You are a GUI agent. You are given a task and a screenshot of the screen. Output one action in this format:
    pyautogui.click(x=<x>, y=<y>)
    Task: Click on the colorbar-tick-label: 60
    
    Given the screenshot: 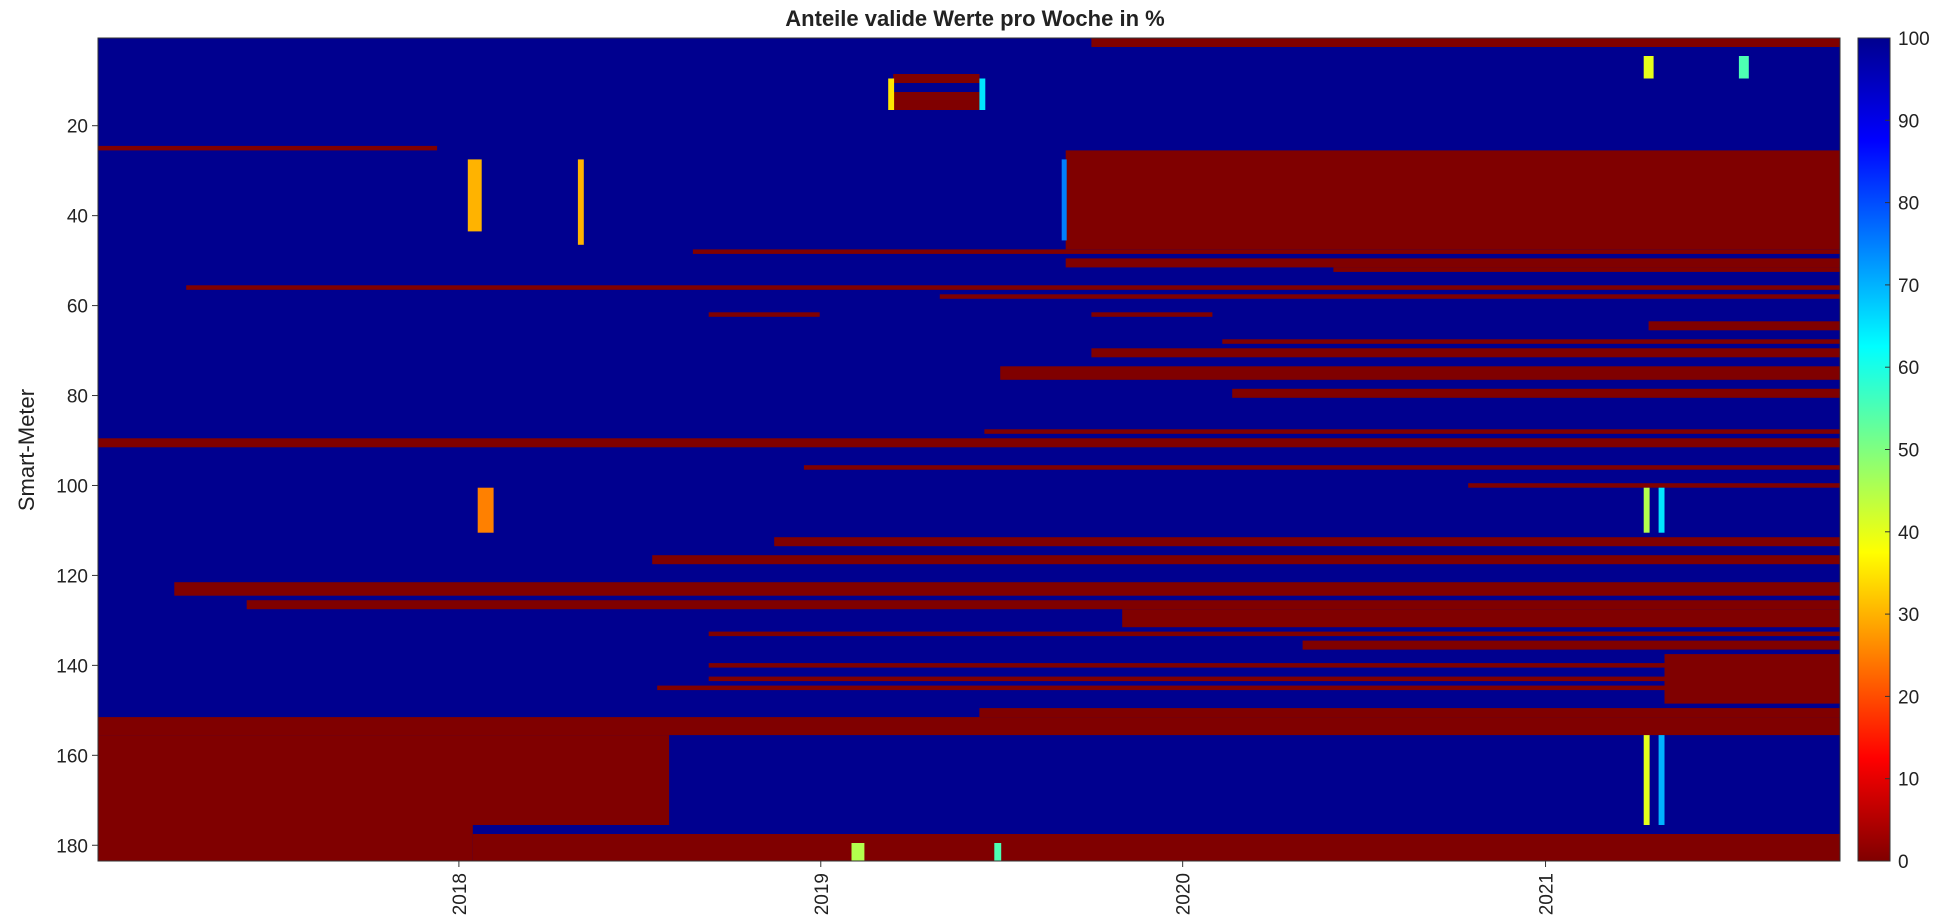 What is the action you would take?
    pyautogui.click(x=1908, y=368)
    